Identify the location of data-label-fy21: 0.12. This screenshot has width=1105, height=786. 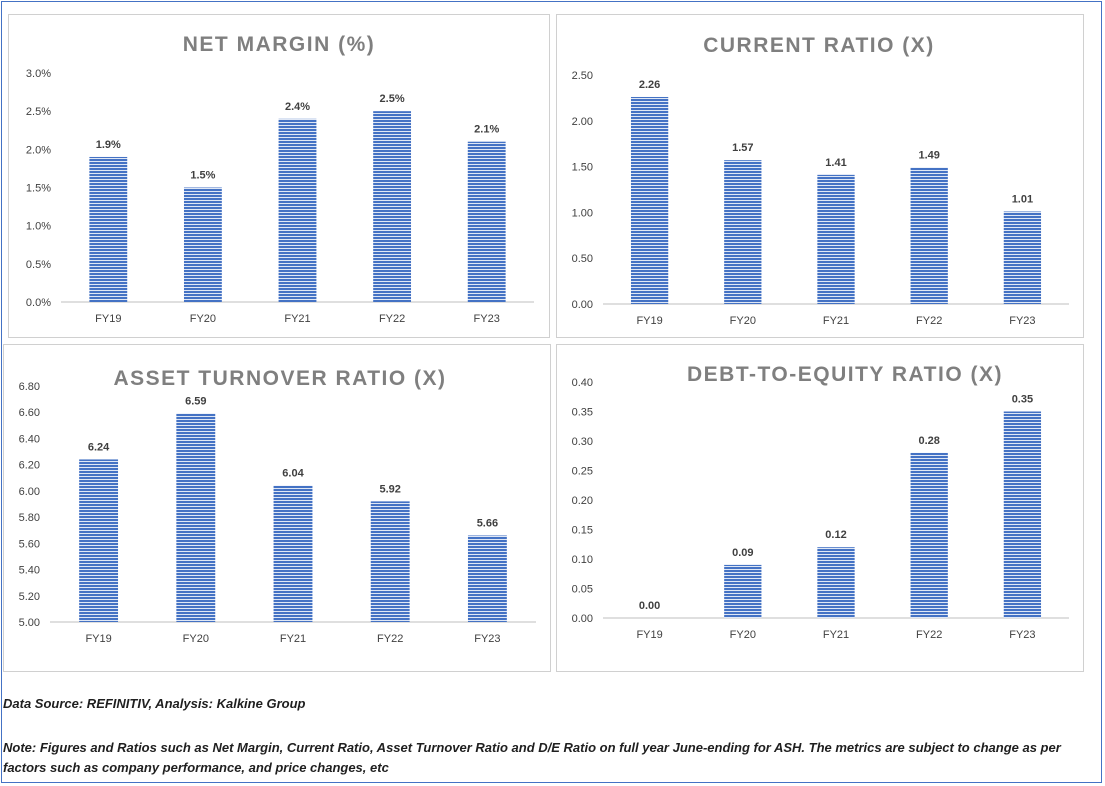
(835, 535).